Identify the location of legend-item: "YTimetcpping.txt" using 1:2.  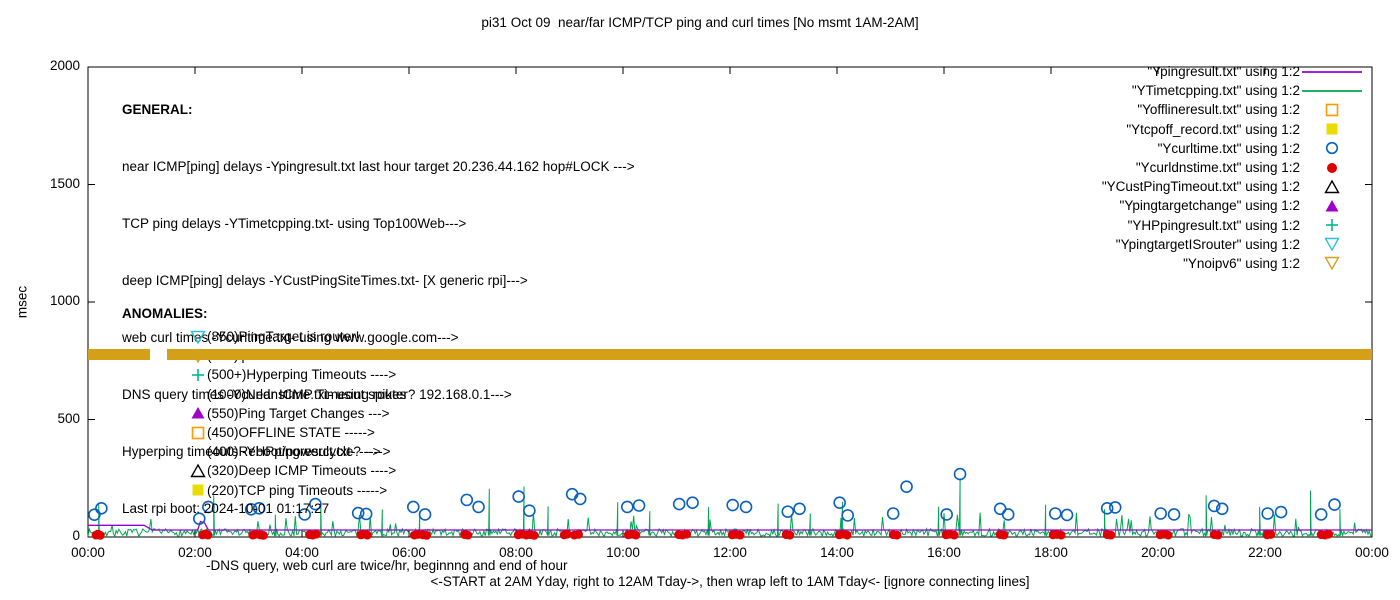
(1233, 90).